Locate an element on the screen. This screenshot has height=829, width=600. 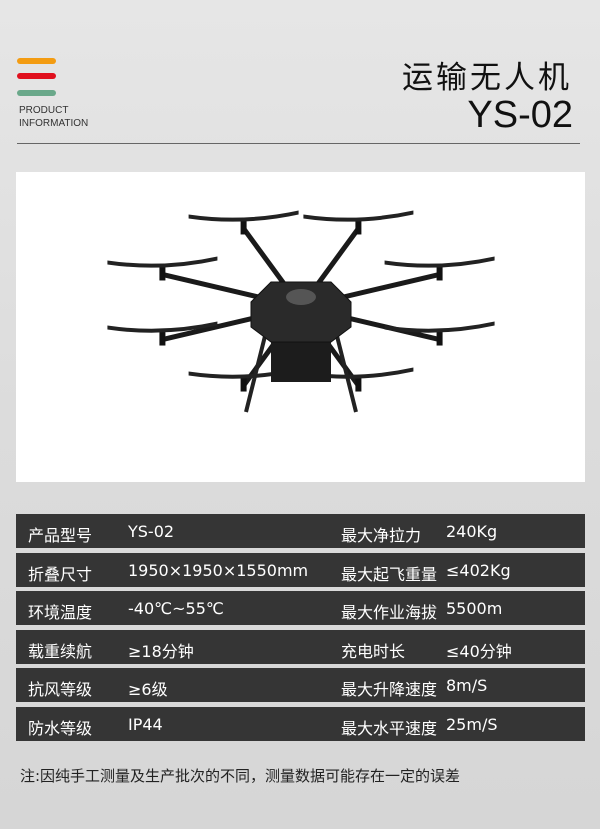
product-information-label: PRODUCT INFORMATION is located at coordinates (53, 117).